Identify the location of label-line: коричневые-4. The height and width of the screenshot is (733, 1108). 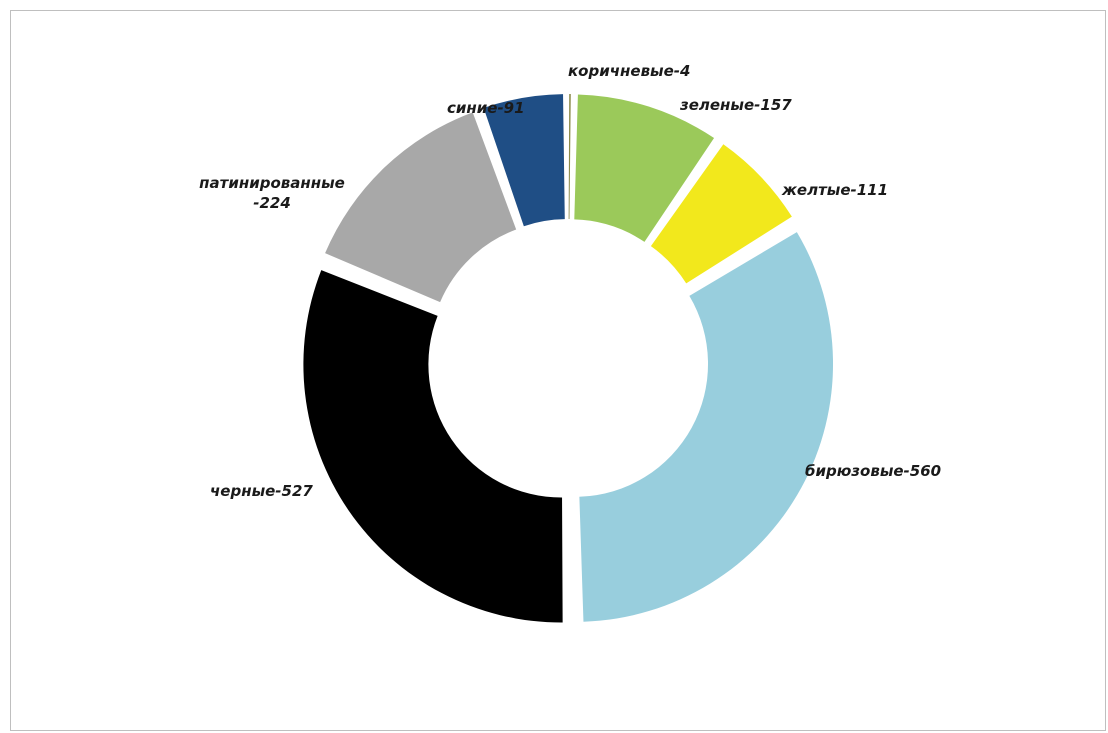
(629, 71).